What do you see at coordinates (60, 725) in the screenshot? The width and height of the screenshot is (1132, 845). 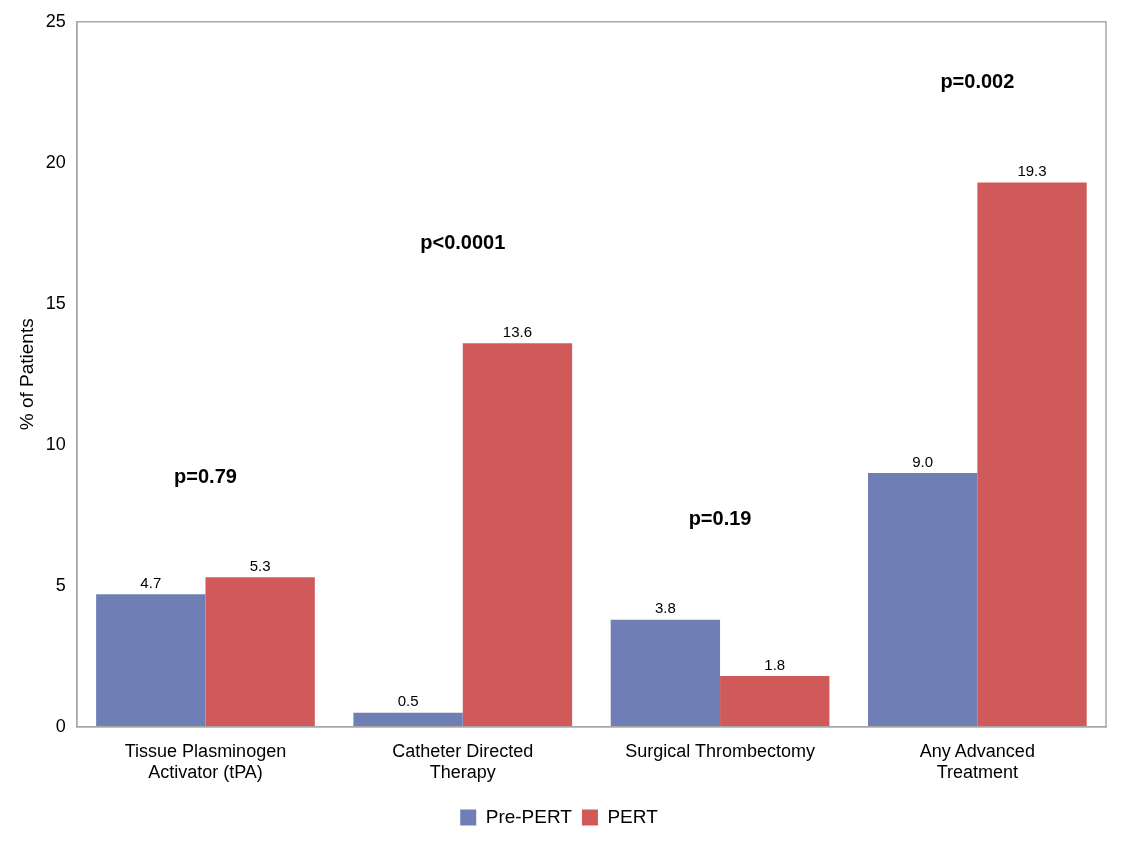 I see `y-tick-label: 0` at bounding box center [60, 725].